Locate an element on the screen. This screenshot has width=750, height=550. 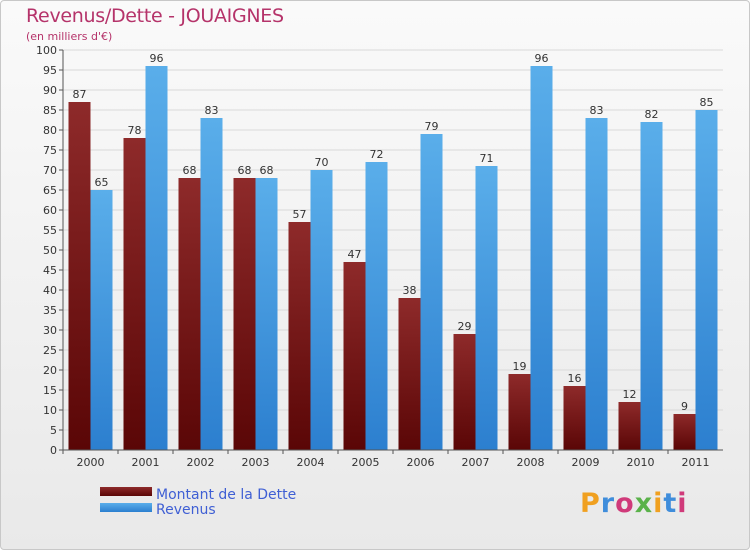
chart-title: Revenus/Dette - JOUAIGNES is located at coordinates (155, 16).